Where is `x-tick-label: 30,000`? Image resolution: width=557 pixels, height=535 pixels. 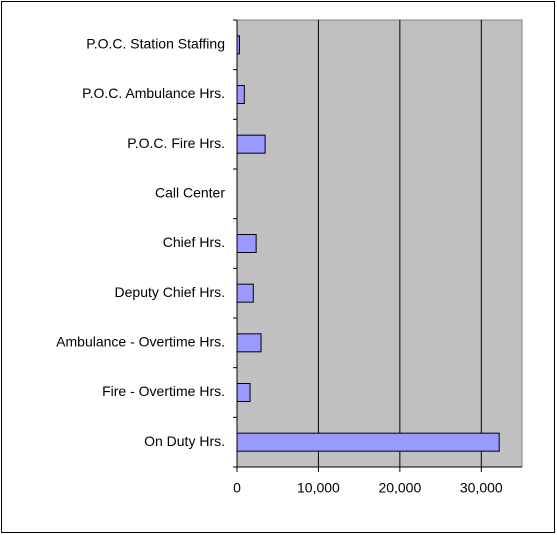 x-tick-label: 30,000 is located at coordinates (481, 488).